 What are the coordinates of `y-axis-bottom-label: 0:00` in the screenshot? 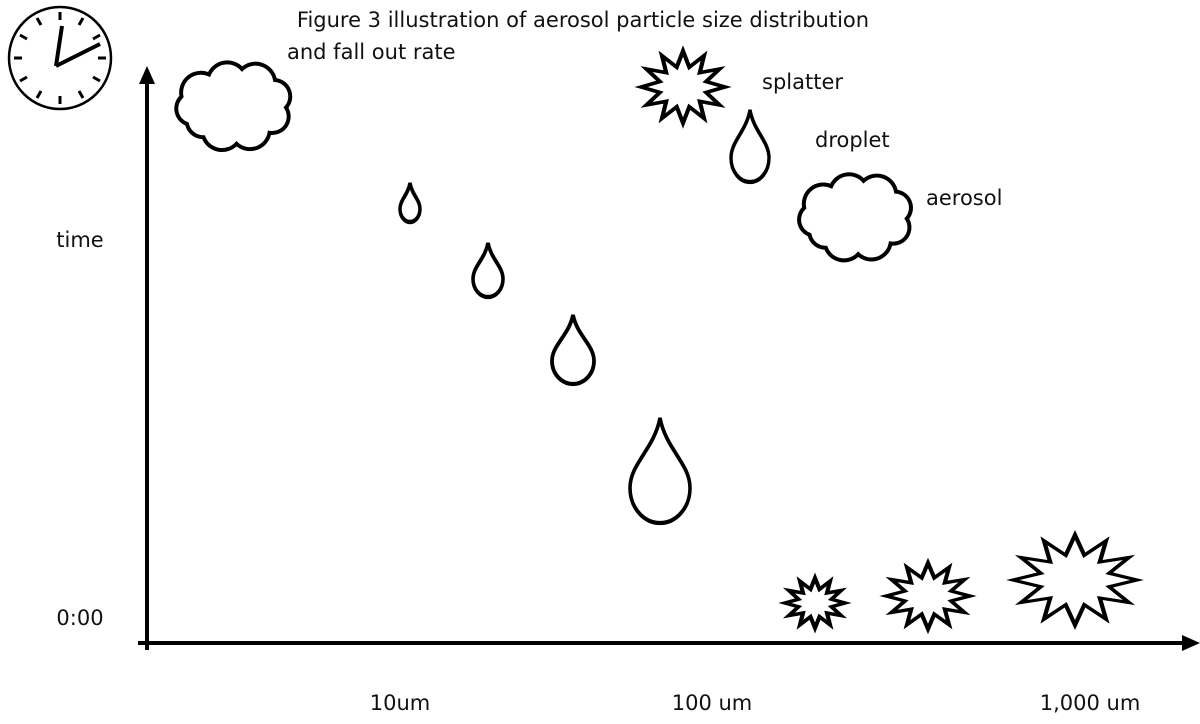 It's located at (79, 618).